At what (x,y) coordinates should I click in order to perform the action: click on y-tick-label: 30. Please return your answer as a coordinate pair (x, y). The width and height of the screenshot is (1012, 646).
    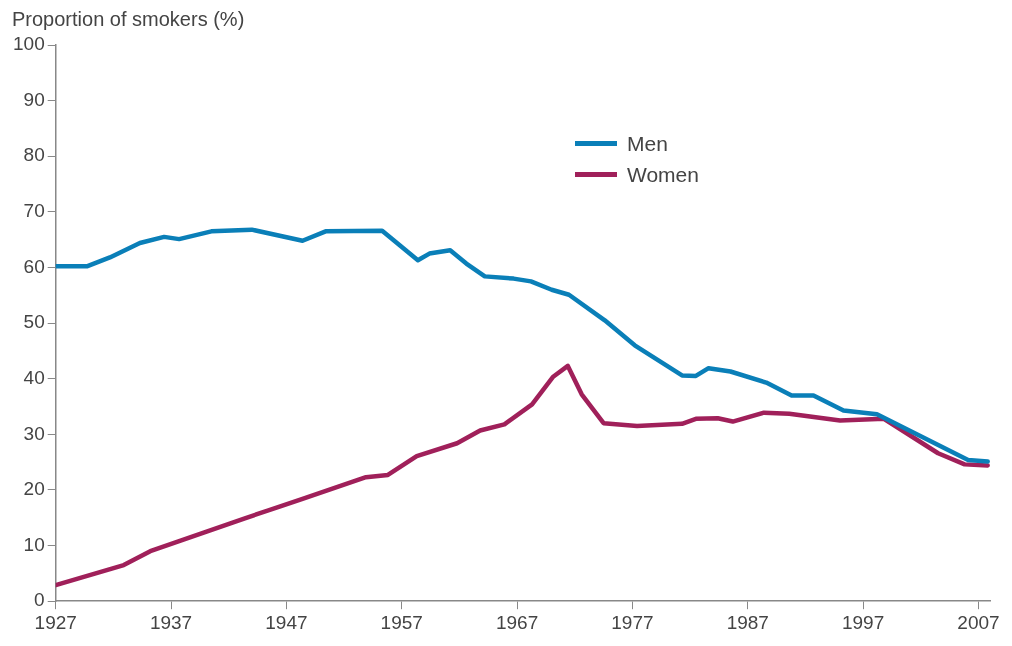
    Looking at the image, I should click on (34, 433).